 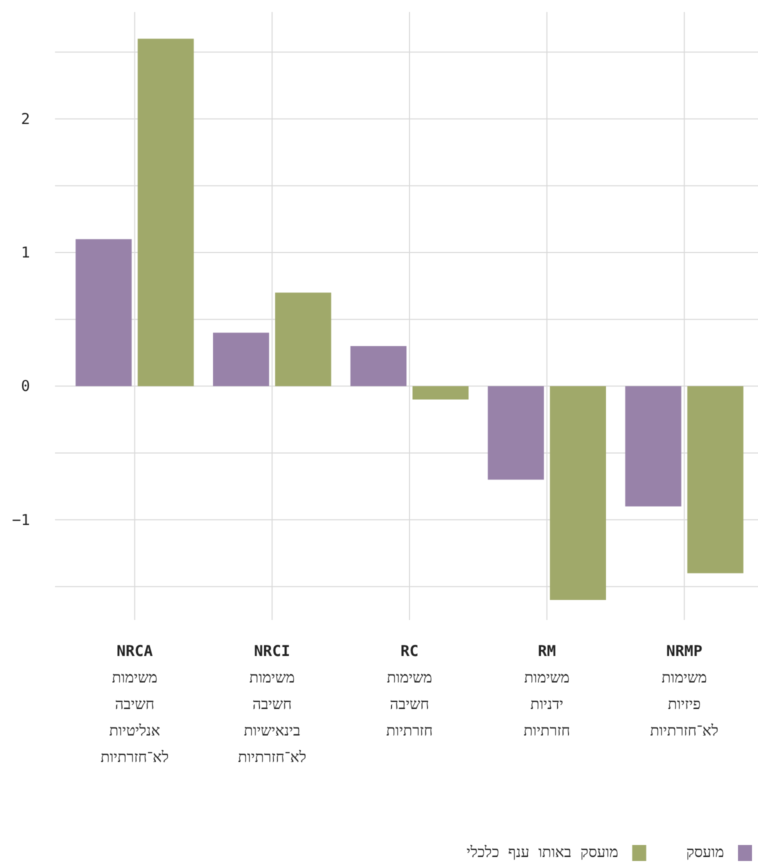 I want to click on y-tick-label: 2, so click(x=25, y=119).